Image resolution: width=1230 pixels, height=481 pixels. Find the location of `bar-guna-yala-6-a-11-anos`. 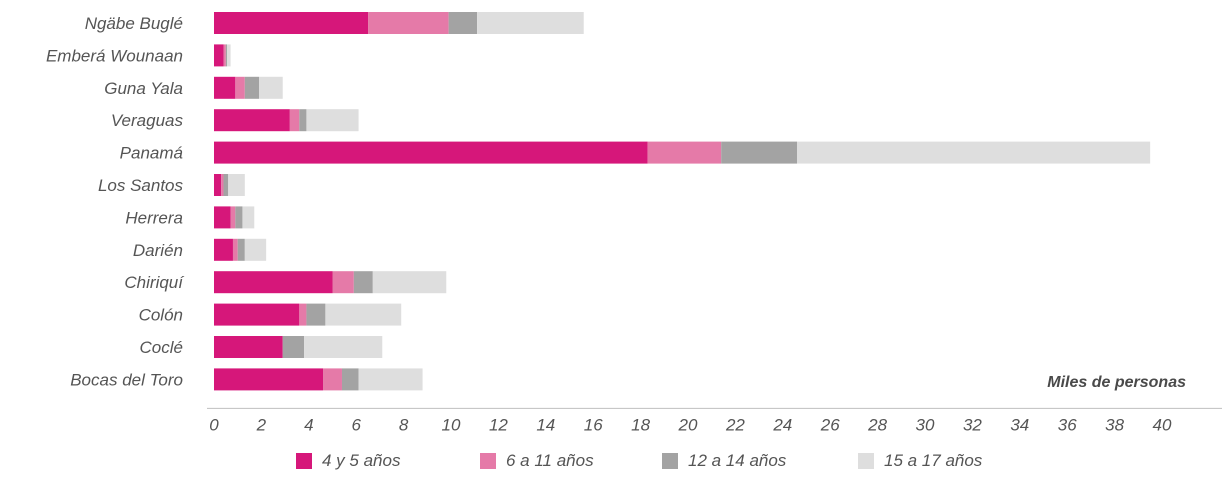

bar-guna-yala-6-a-11-anos is located at coordinates (240, 87).